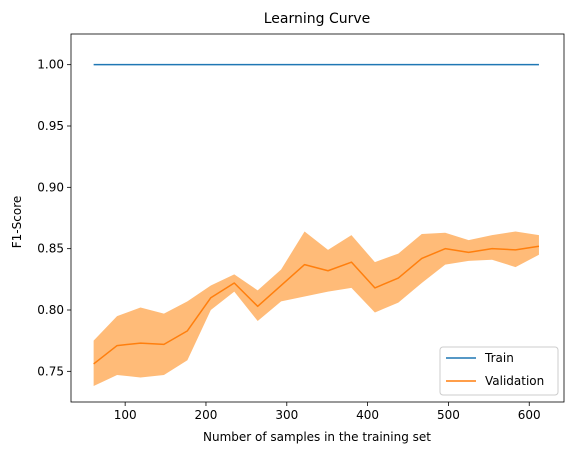  I want to click on legend-label-train: Train, so click(499, 358).